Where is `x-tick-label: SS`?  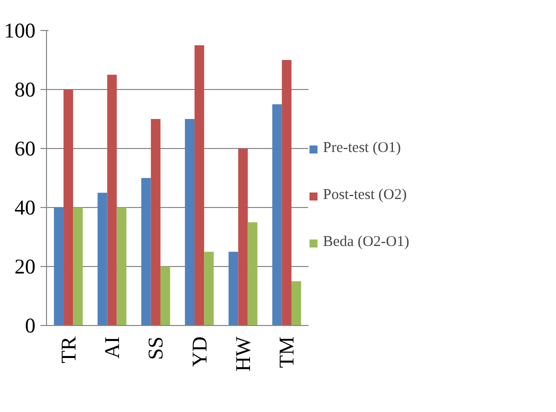 x-tick-label: SS is located at coordinates (156, 348).